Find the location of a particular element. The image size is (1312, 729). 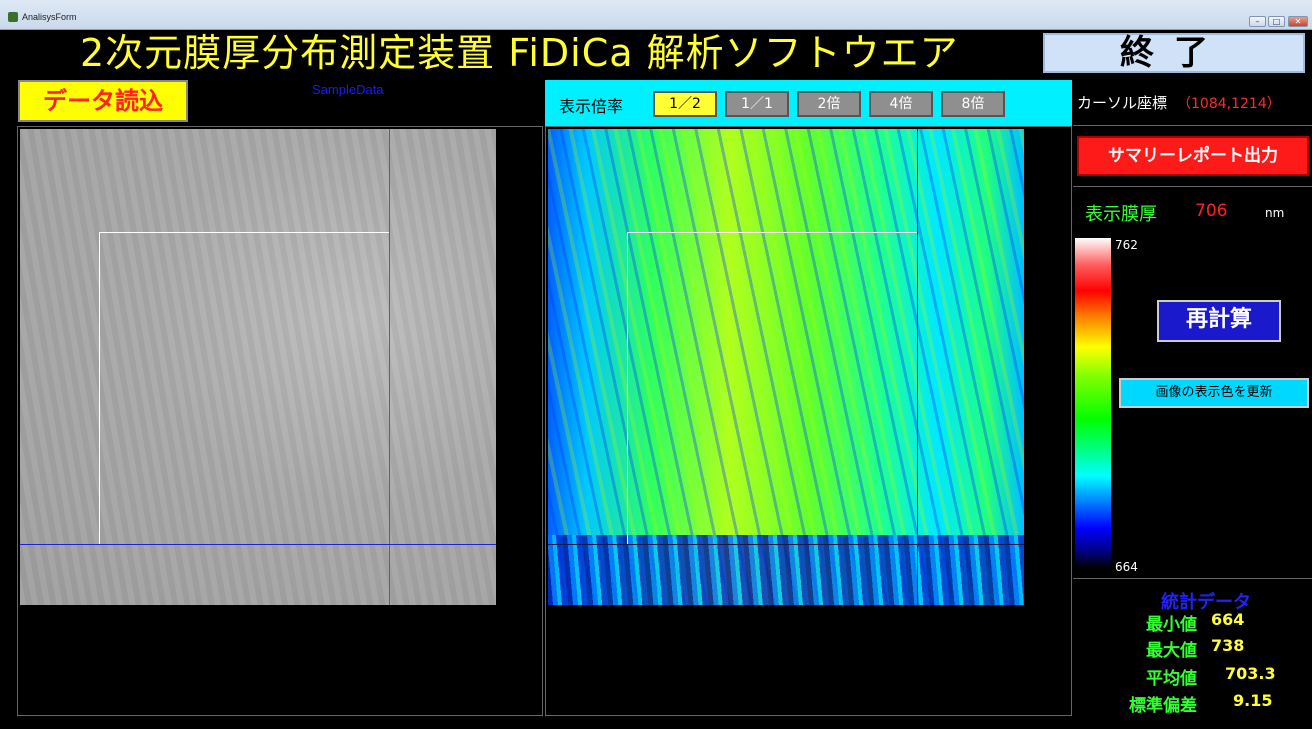

display-thickness-label: 表示膜厚 is located at coordinates (1121, 214).